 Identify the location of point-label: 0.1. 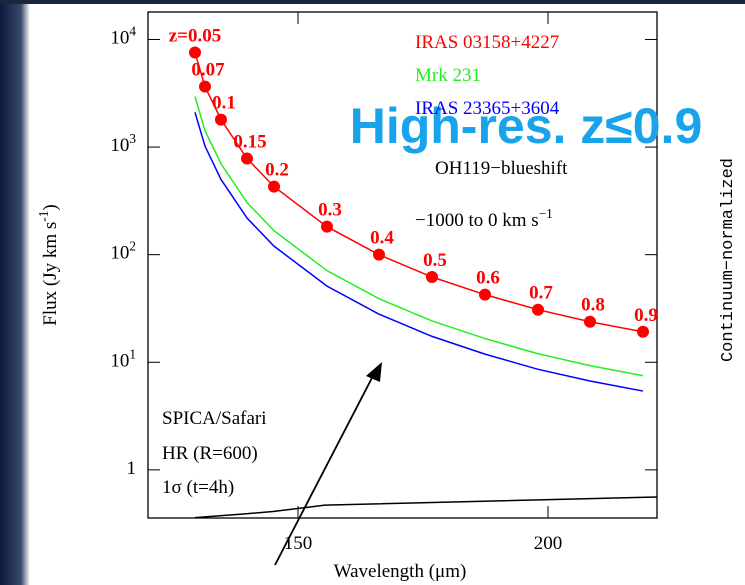
(224, 103).